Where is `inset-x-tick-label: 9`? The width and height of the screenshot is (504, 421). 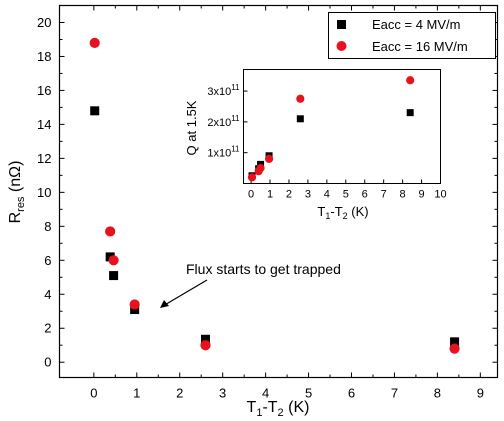
inset-x-tick-label: 9 is located at coordinates (421, 195).